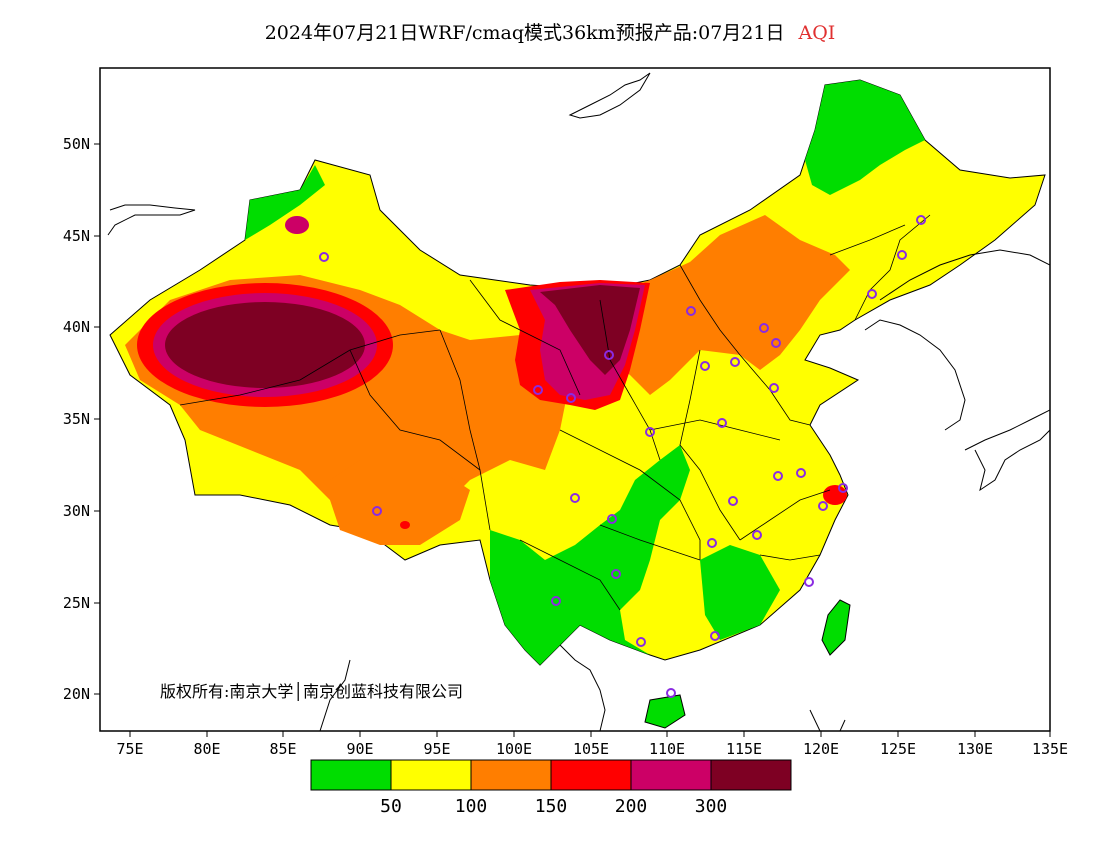 The image size is (1100, 850). I want to click on lon-label: 105E, so click(591, 749).